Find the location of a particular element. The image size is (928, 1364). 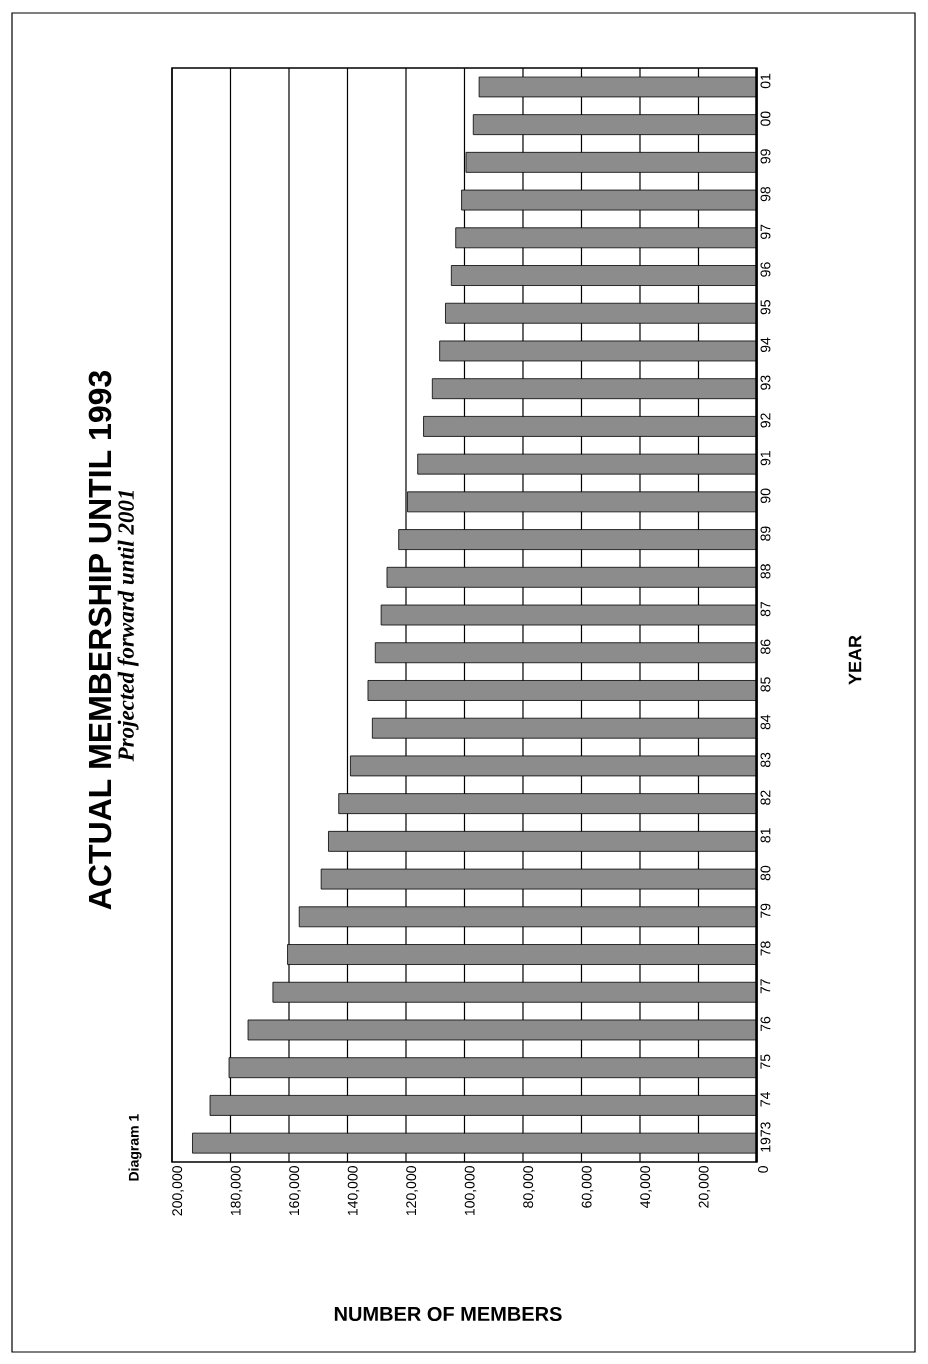

y-tick-label: 88 is located at coordinates (765, 571).